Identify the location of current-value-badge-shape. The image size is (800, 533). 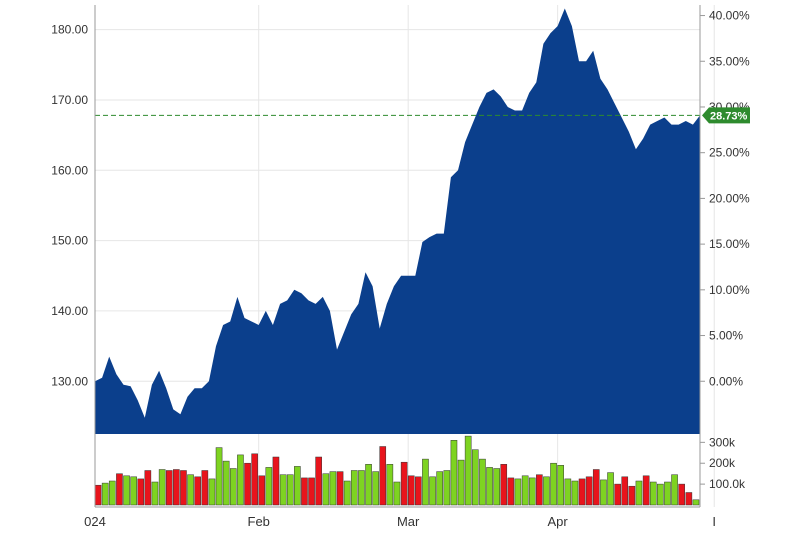
(726, 115).